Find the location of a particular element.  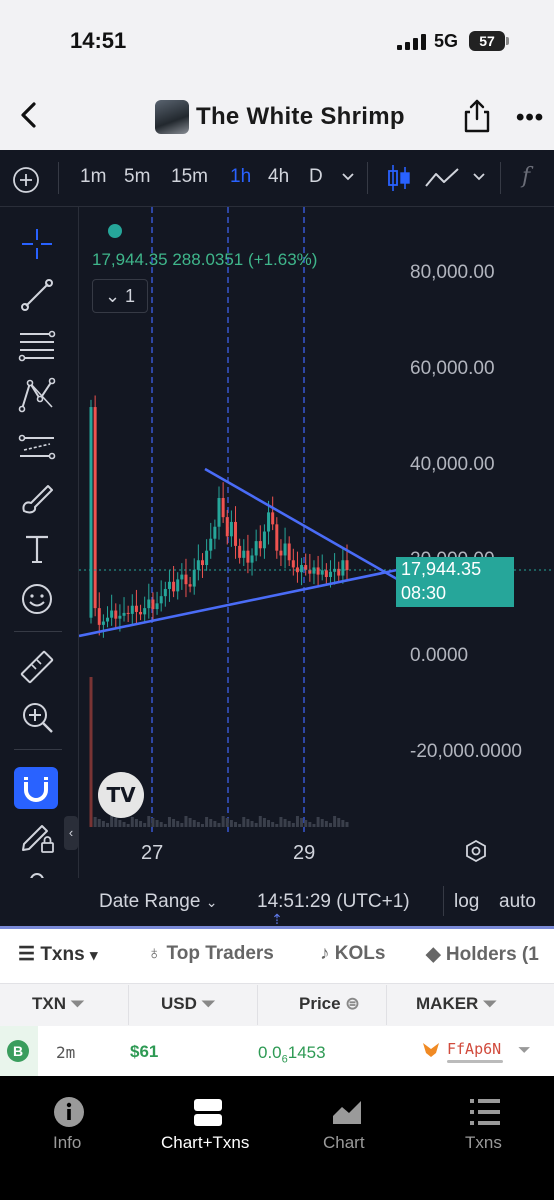

txn-usd: $61 is located at coordinates (144, 1051).